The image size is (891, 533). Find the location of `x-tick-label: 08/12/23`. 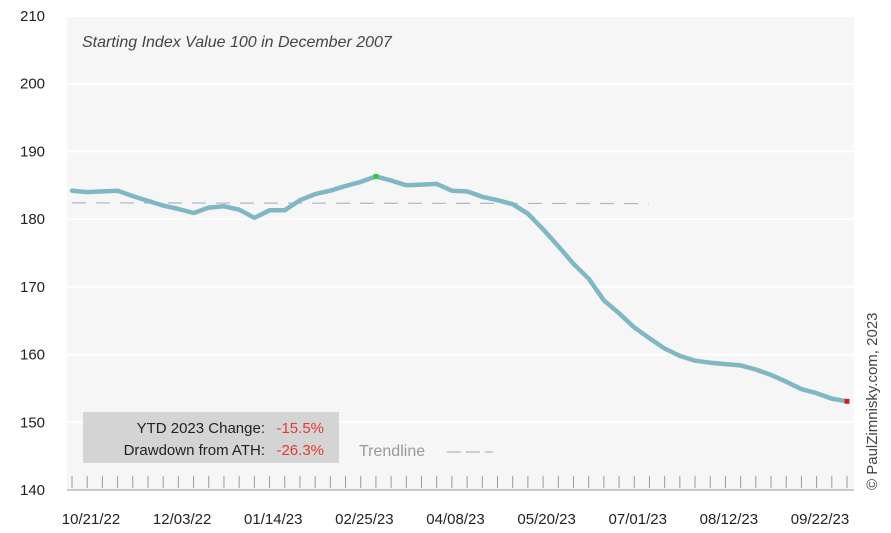

x-tick-label: 08/12/23 is located at coordinates (729, 519).